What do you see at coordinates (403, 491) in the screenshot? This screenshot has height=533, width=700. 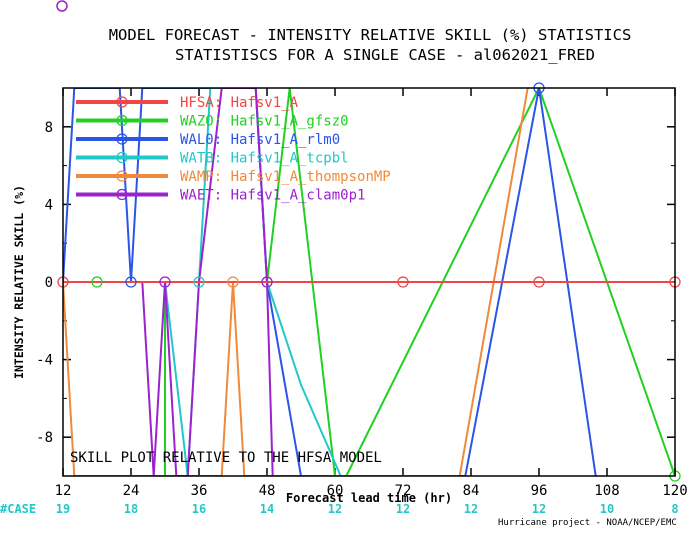 I see `x-tick-label: 72` at bounding box center [403, 491].